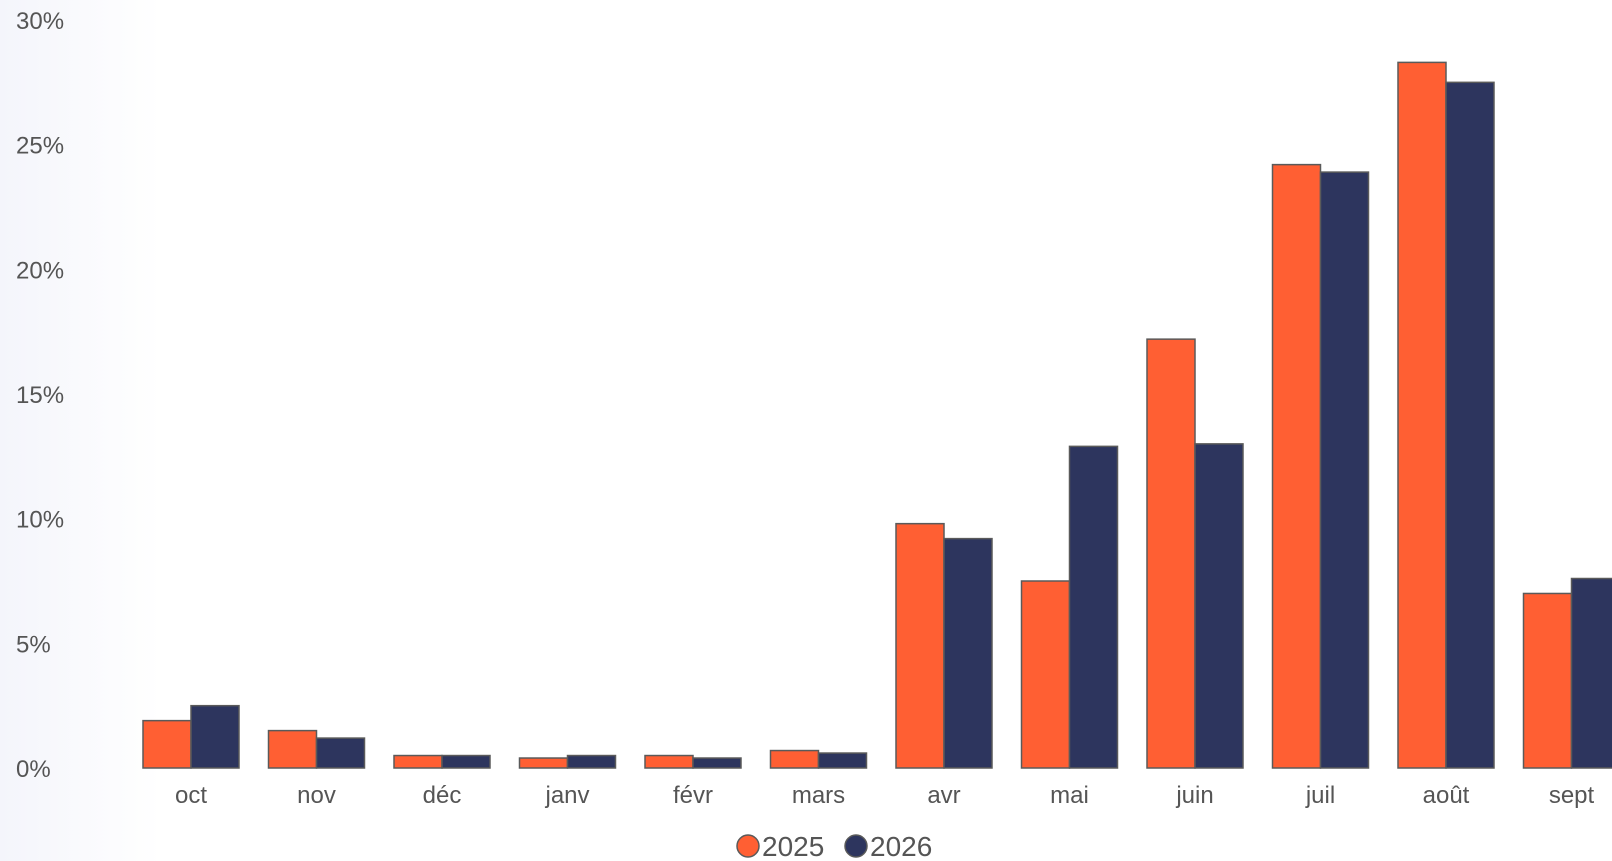  Describe the element at coordinates (292, 749) in the screenshot. I see `bar-2025-nov` at that location.